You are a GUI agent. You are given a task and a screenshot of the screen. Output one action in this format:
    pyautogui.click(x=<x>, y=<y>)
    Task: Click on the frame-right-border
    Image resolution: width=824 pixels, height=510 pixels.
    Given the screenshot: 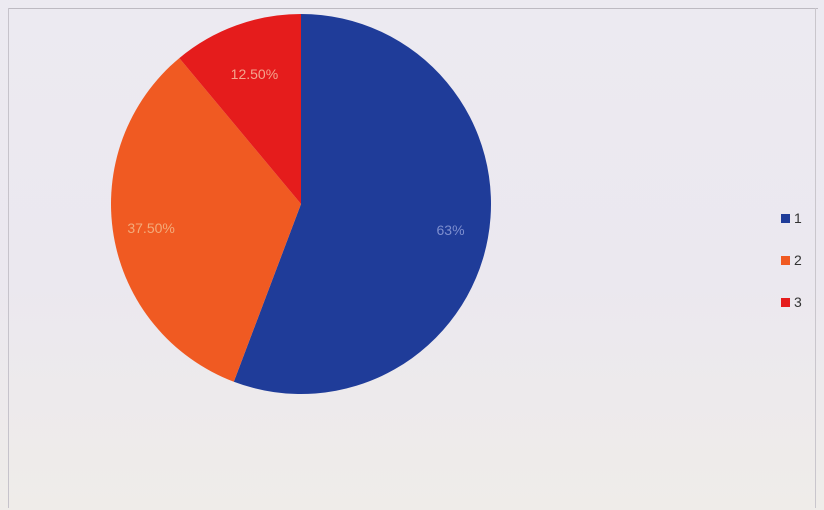 What is the action you would take?
    pyautogui.click(x=815, y=258)
    